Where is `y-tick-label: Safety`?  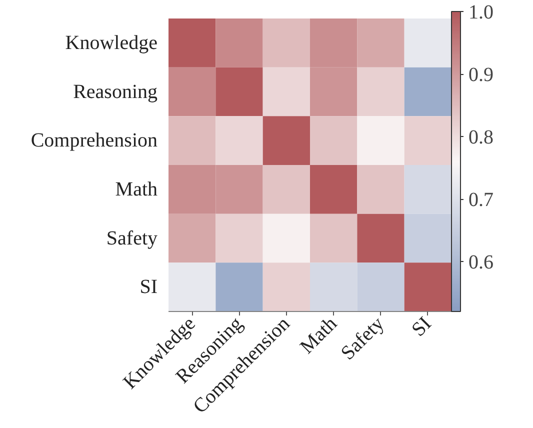 y-tick-label: Safety is located at coordinates (132, 238).